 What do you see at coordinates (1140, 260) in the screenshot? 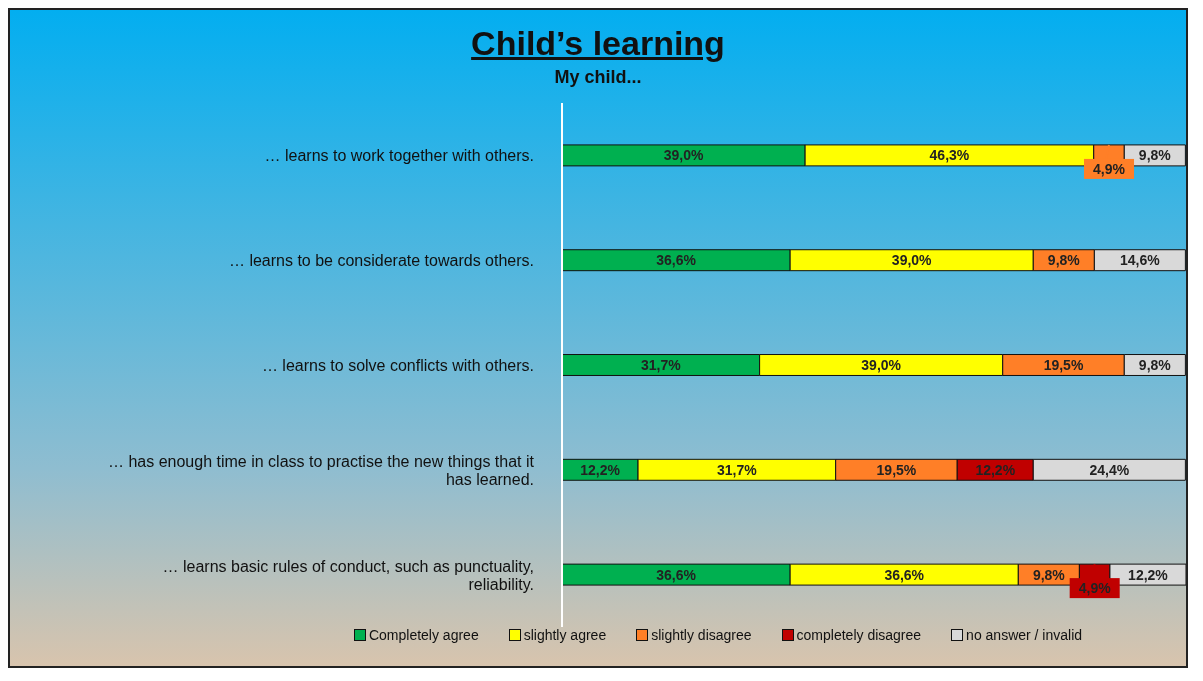
I see `data-label: 14,6%` at bounding box center [1140, 260].